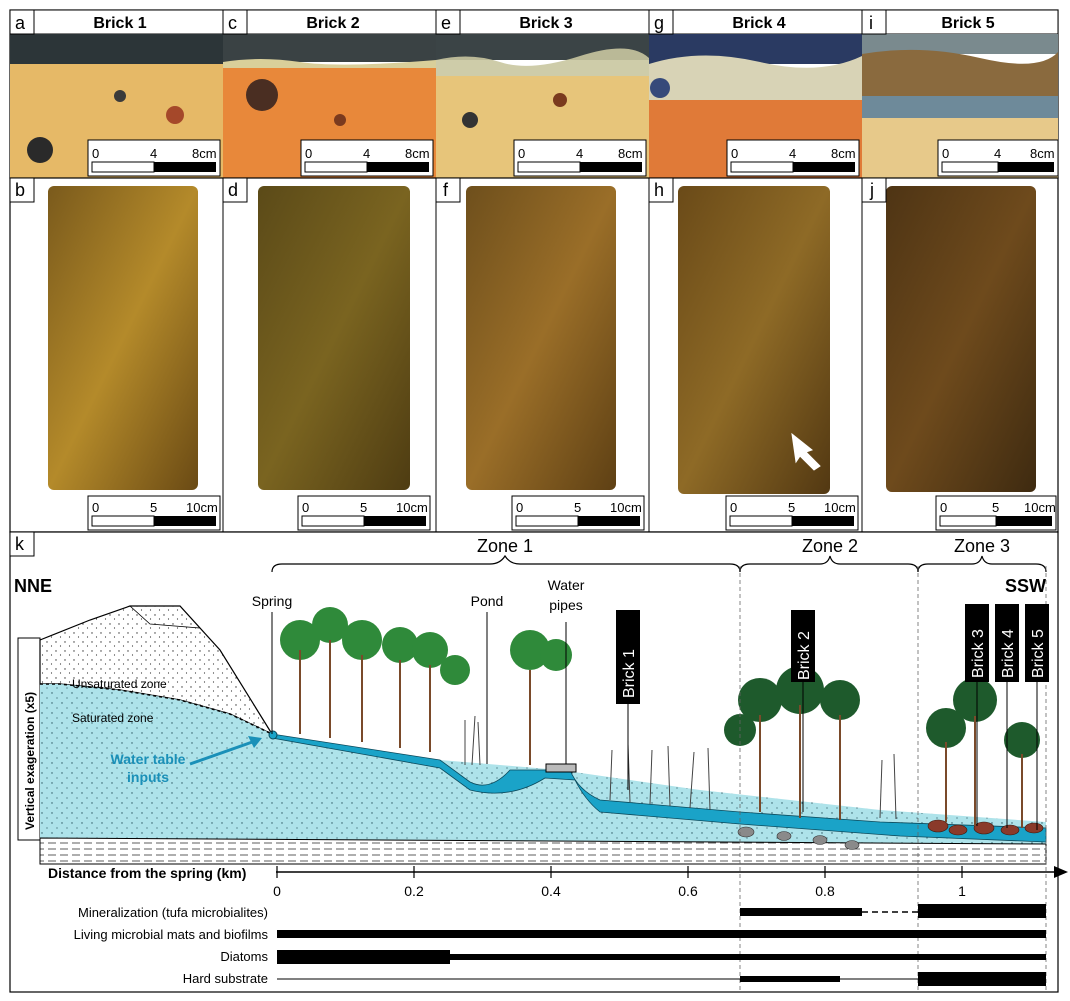  Describe the element at coordinates (233, 190) in the screenshot. I see `panel-letter-d: d` at that location.